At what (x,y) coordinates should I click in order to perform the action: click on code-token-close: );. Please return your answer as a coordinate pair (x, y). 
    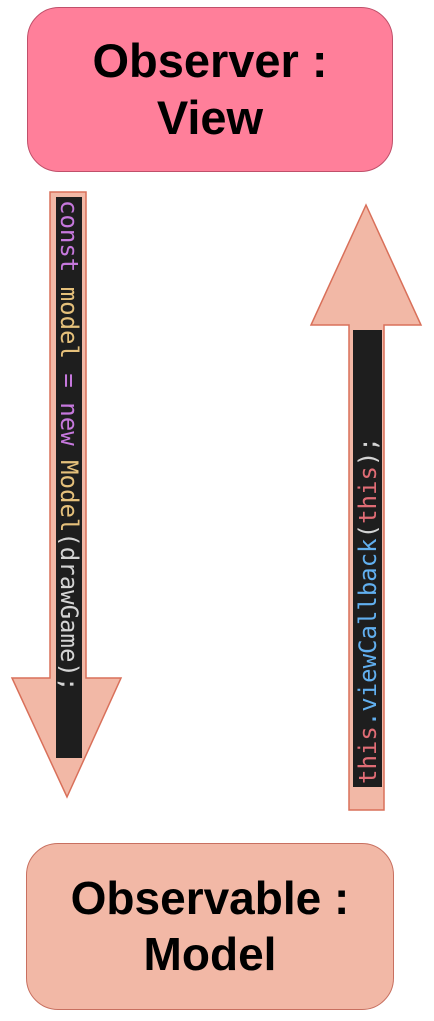
    Looking at the image, I should click on (368, 451).